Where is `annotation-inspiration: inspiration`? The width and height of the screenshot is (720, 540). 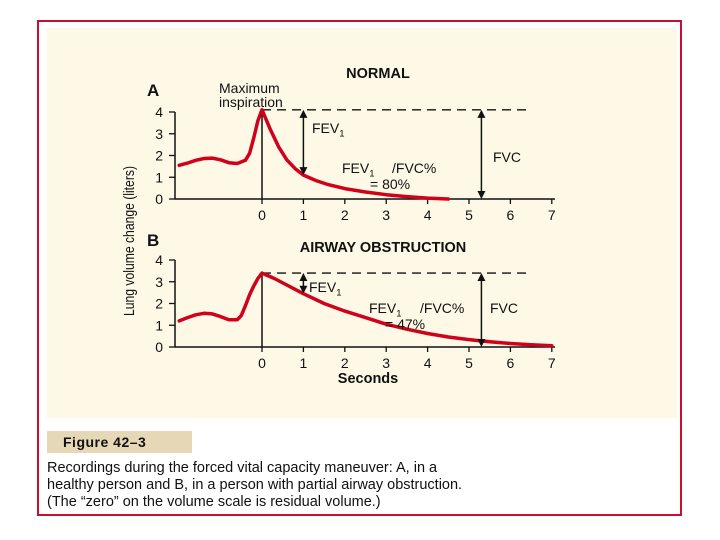 annotation-inspiration: inspiration is located at coordinates (251, 102).